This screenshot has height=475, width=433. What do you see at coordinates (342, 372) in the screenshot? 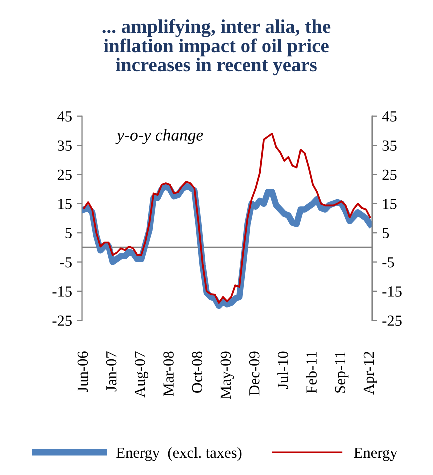
I see `x-tick-label: Sep-11` at bounding box center [342, 372].